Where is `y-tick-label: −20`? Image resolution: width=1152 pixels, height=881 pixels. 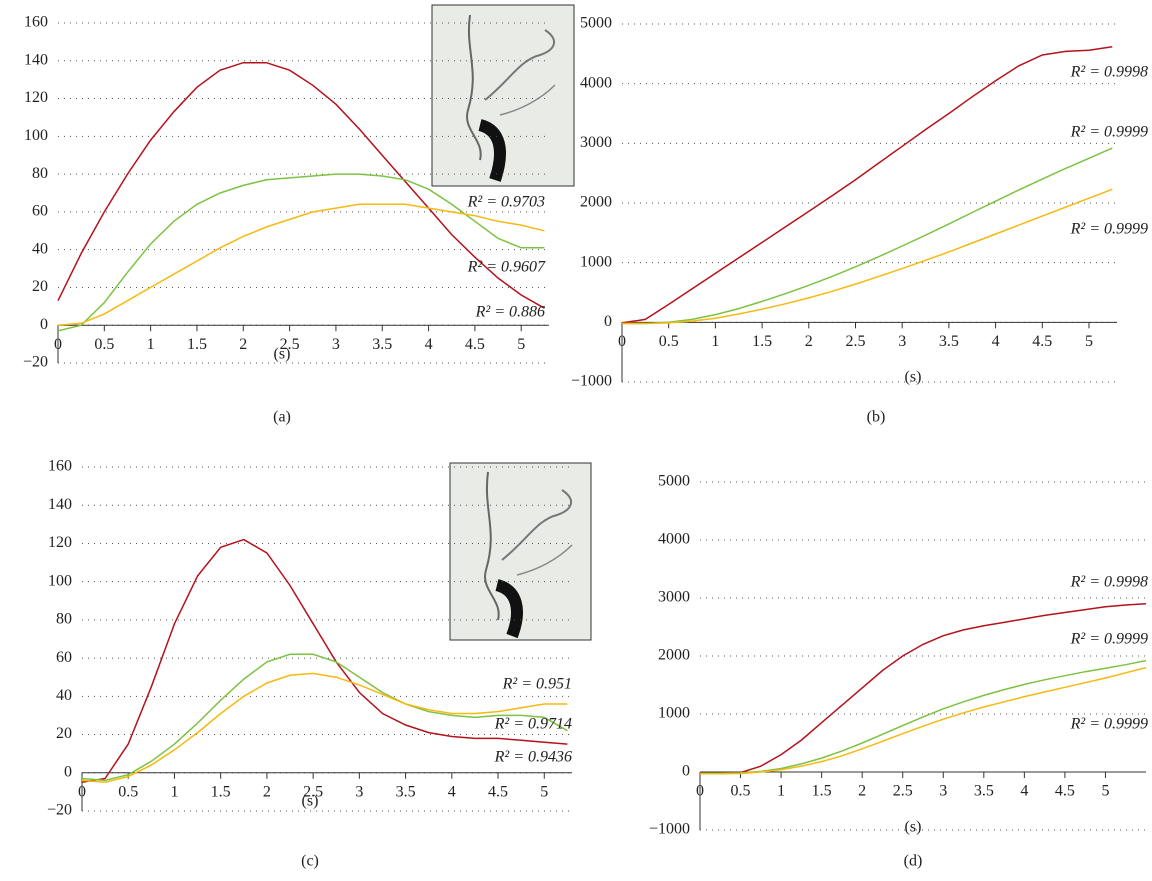 y-tick-label: −20 is located at coordinates (59, 810).